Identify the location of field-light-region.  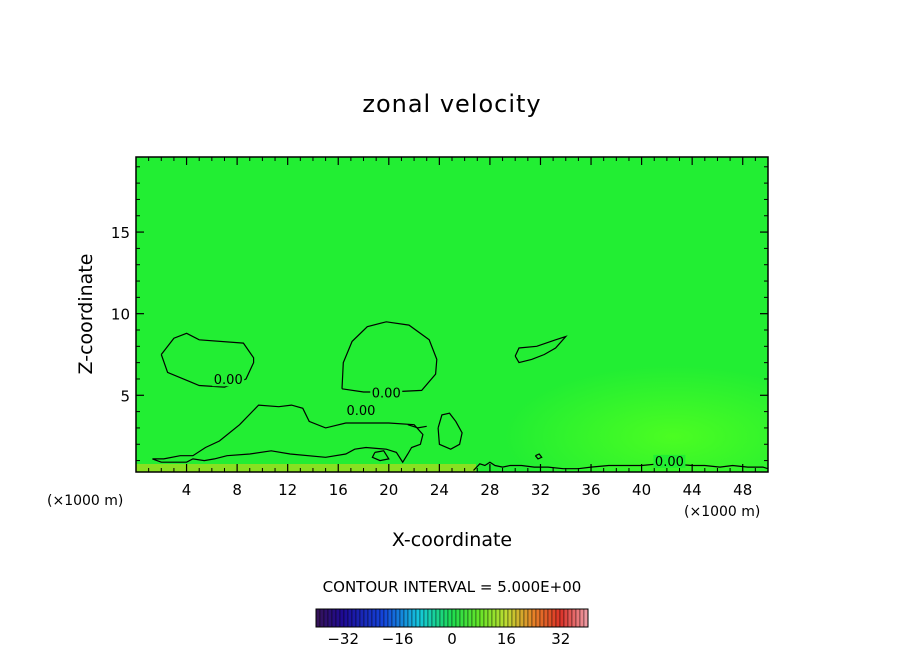
(599, 401).